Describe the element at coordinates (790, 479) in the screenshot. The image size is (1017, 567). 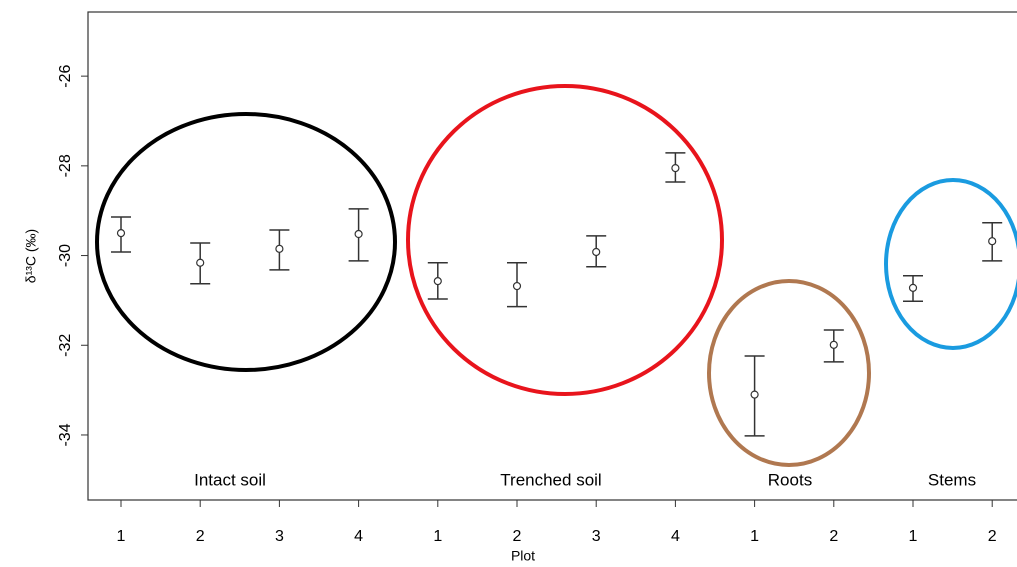
I see `group-label: Roots` at that location.